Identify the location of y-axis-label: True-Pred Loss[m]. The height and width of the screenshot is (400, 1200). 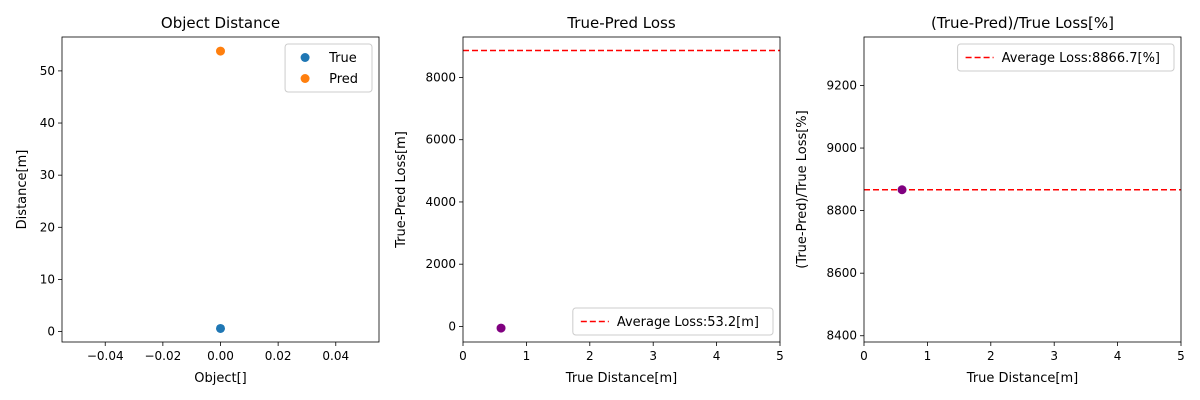
(401, 190).